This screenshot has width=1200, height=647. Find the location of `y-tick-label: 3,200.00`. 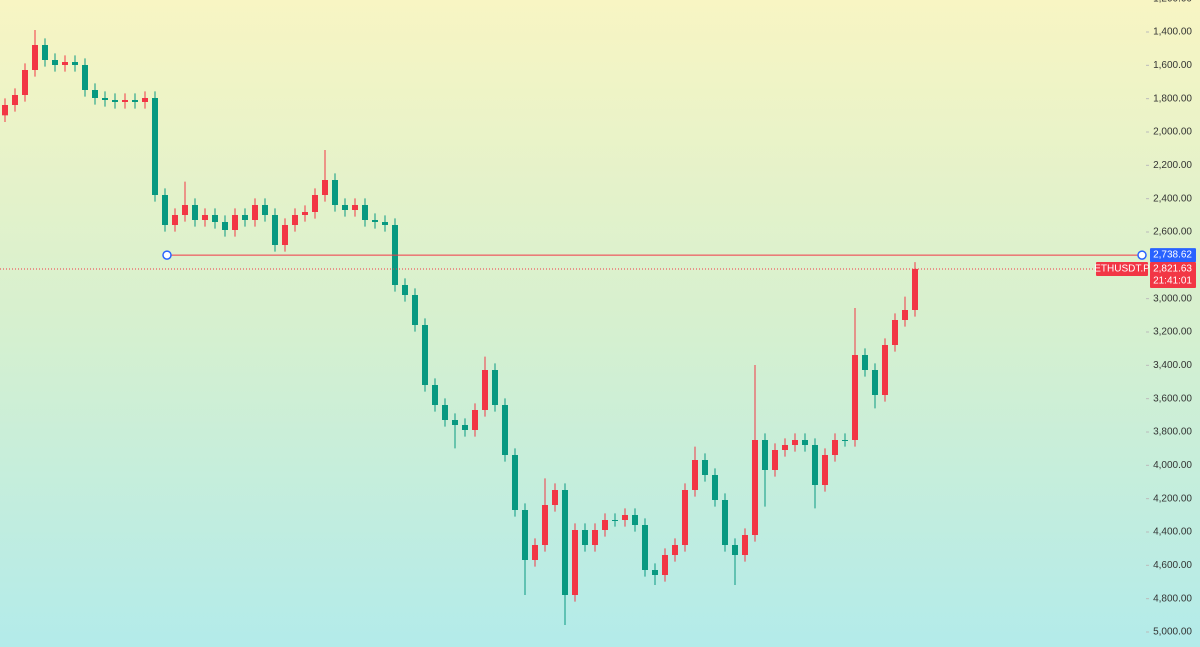

y-tick-label: 3,200.00 is located at coordinates (1172, 332).